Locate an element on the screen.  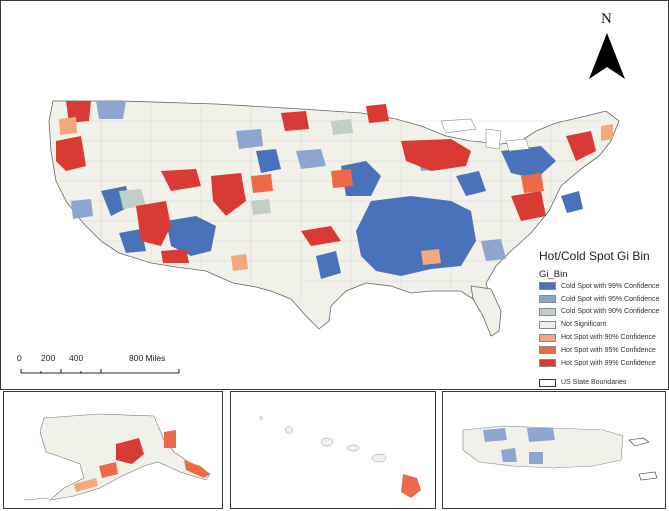
great-lakes is located at coordinates (485, 135).